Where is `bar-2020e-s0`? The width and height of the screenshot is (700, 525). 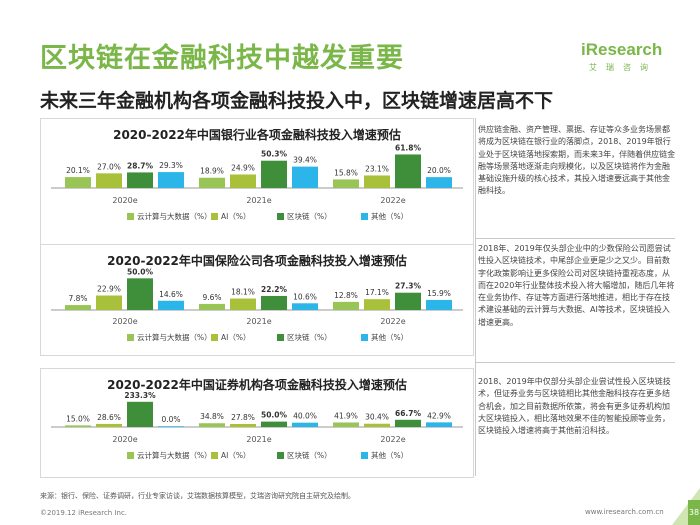
bar-2020e-s0 is located at coordinates (78, 182).